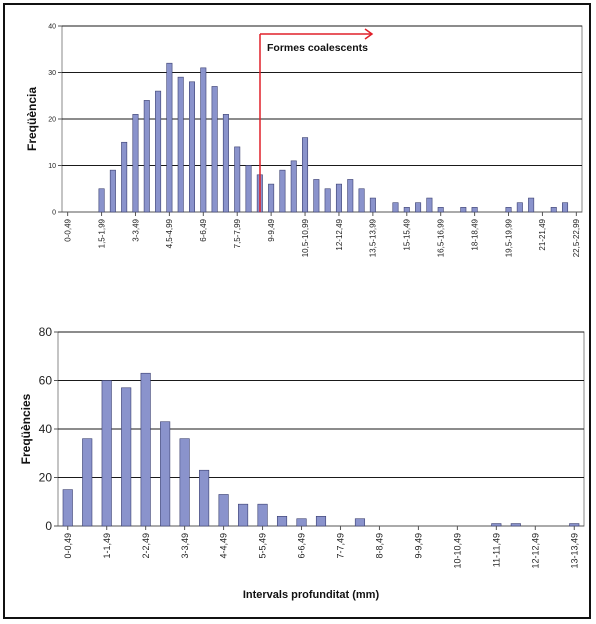 This screenshot has width=596, height=624. I want to click on x-tick-label: 15-15,49, so click(407, 234).